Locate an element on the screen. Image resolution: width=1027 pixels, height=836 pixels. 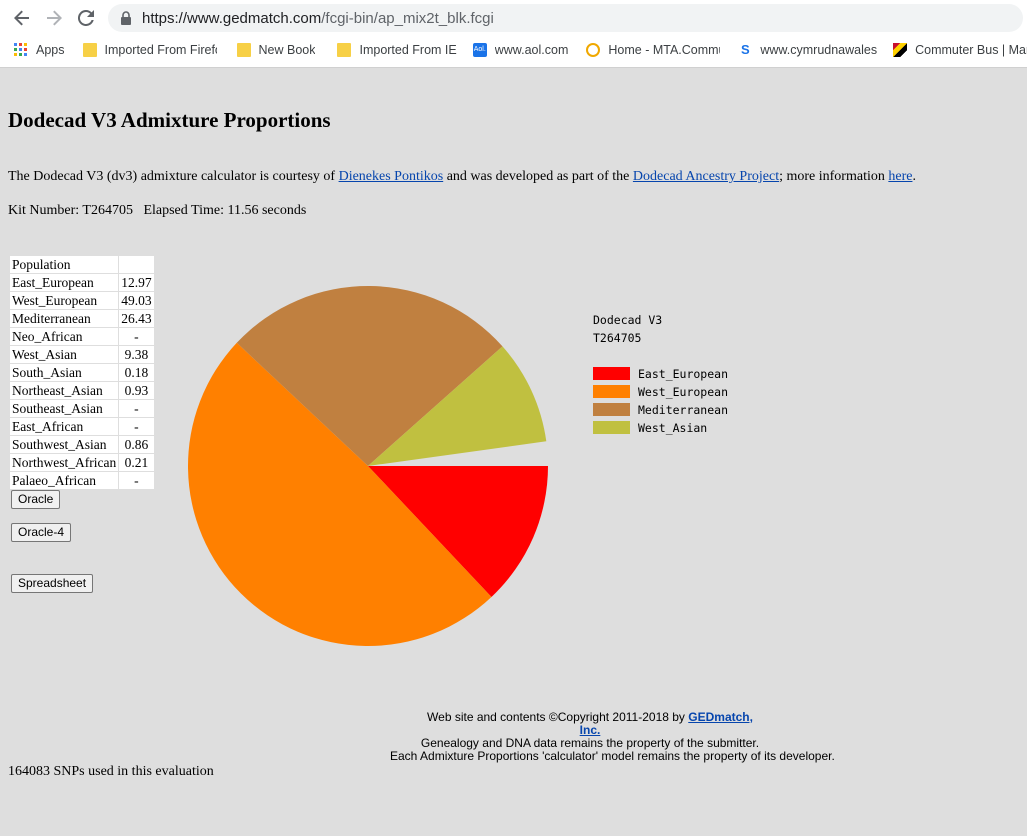
population-value: 0.18 is located at coordinates (136, 372).